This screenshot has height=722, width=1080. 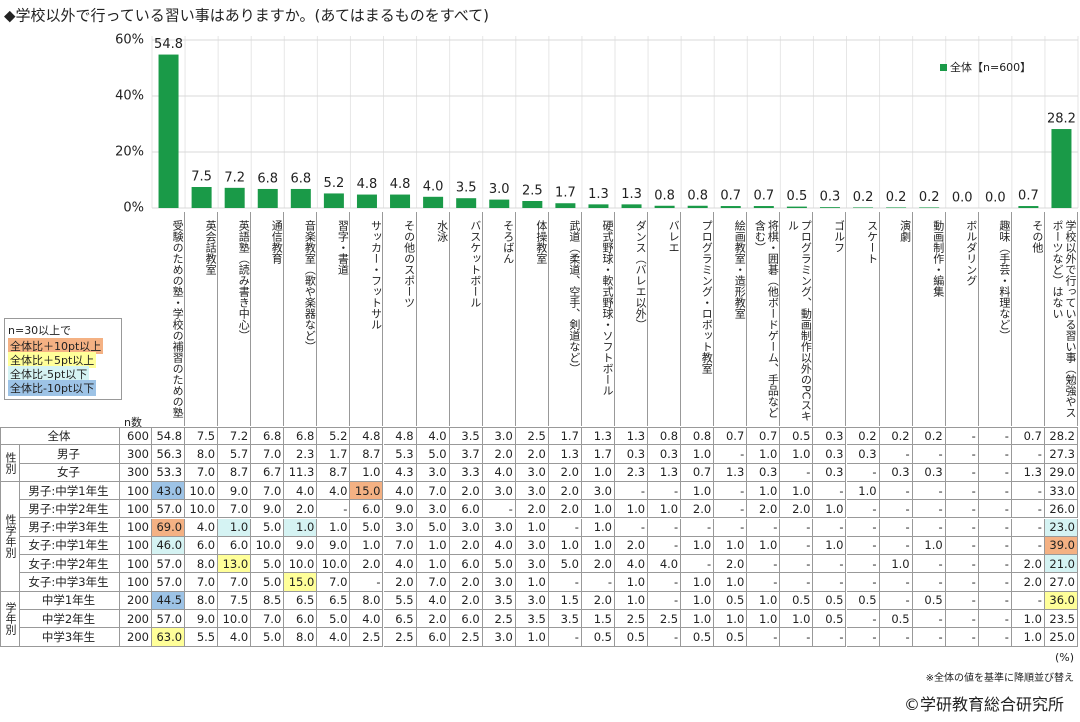 I want to click on data-label: 28.2, so click(x=1061, y=119).